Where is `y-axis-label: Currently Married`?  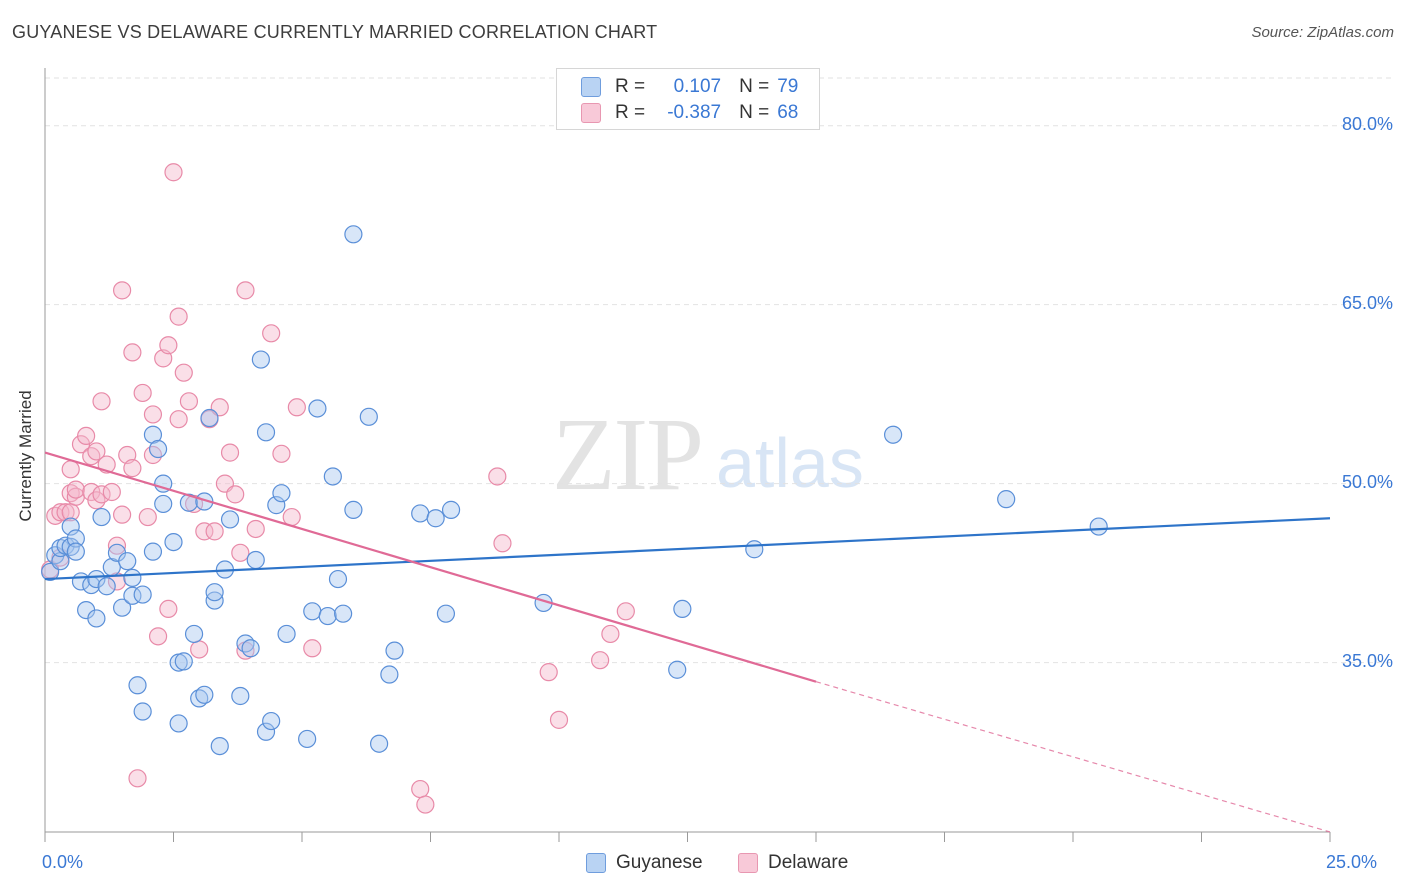 y-axis-label: Currently Married is located at coordinates (25, 456).